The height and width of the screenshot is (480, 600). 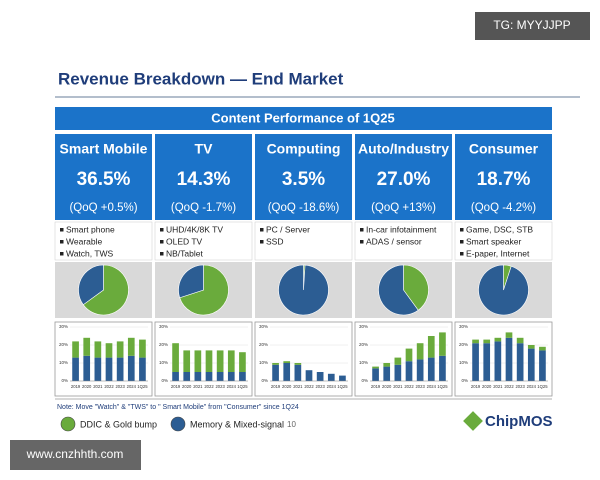 I want to click on segment-name: Computing, so click(x=304, y=149).